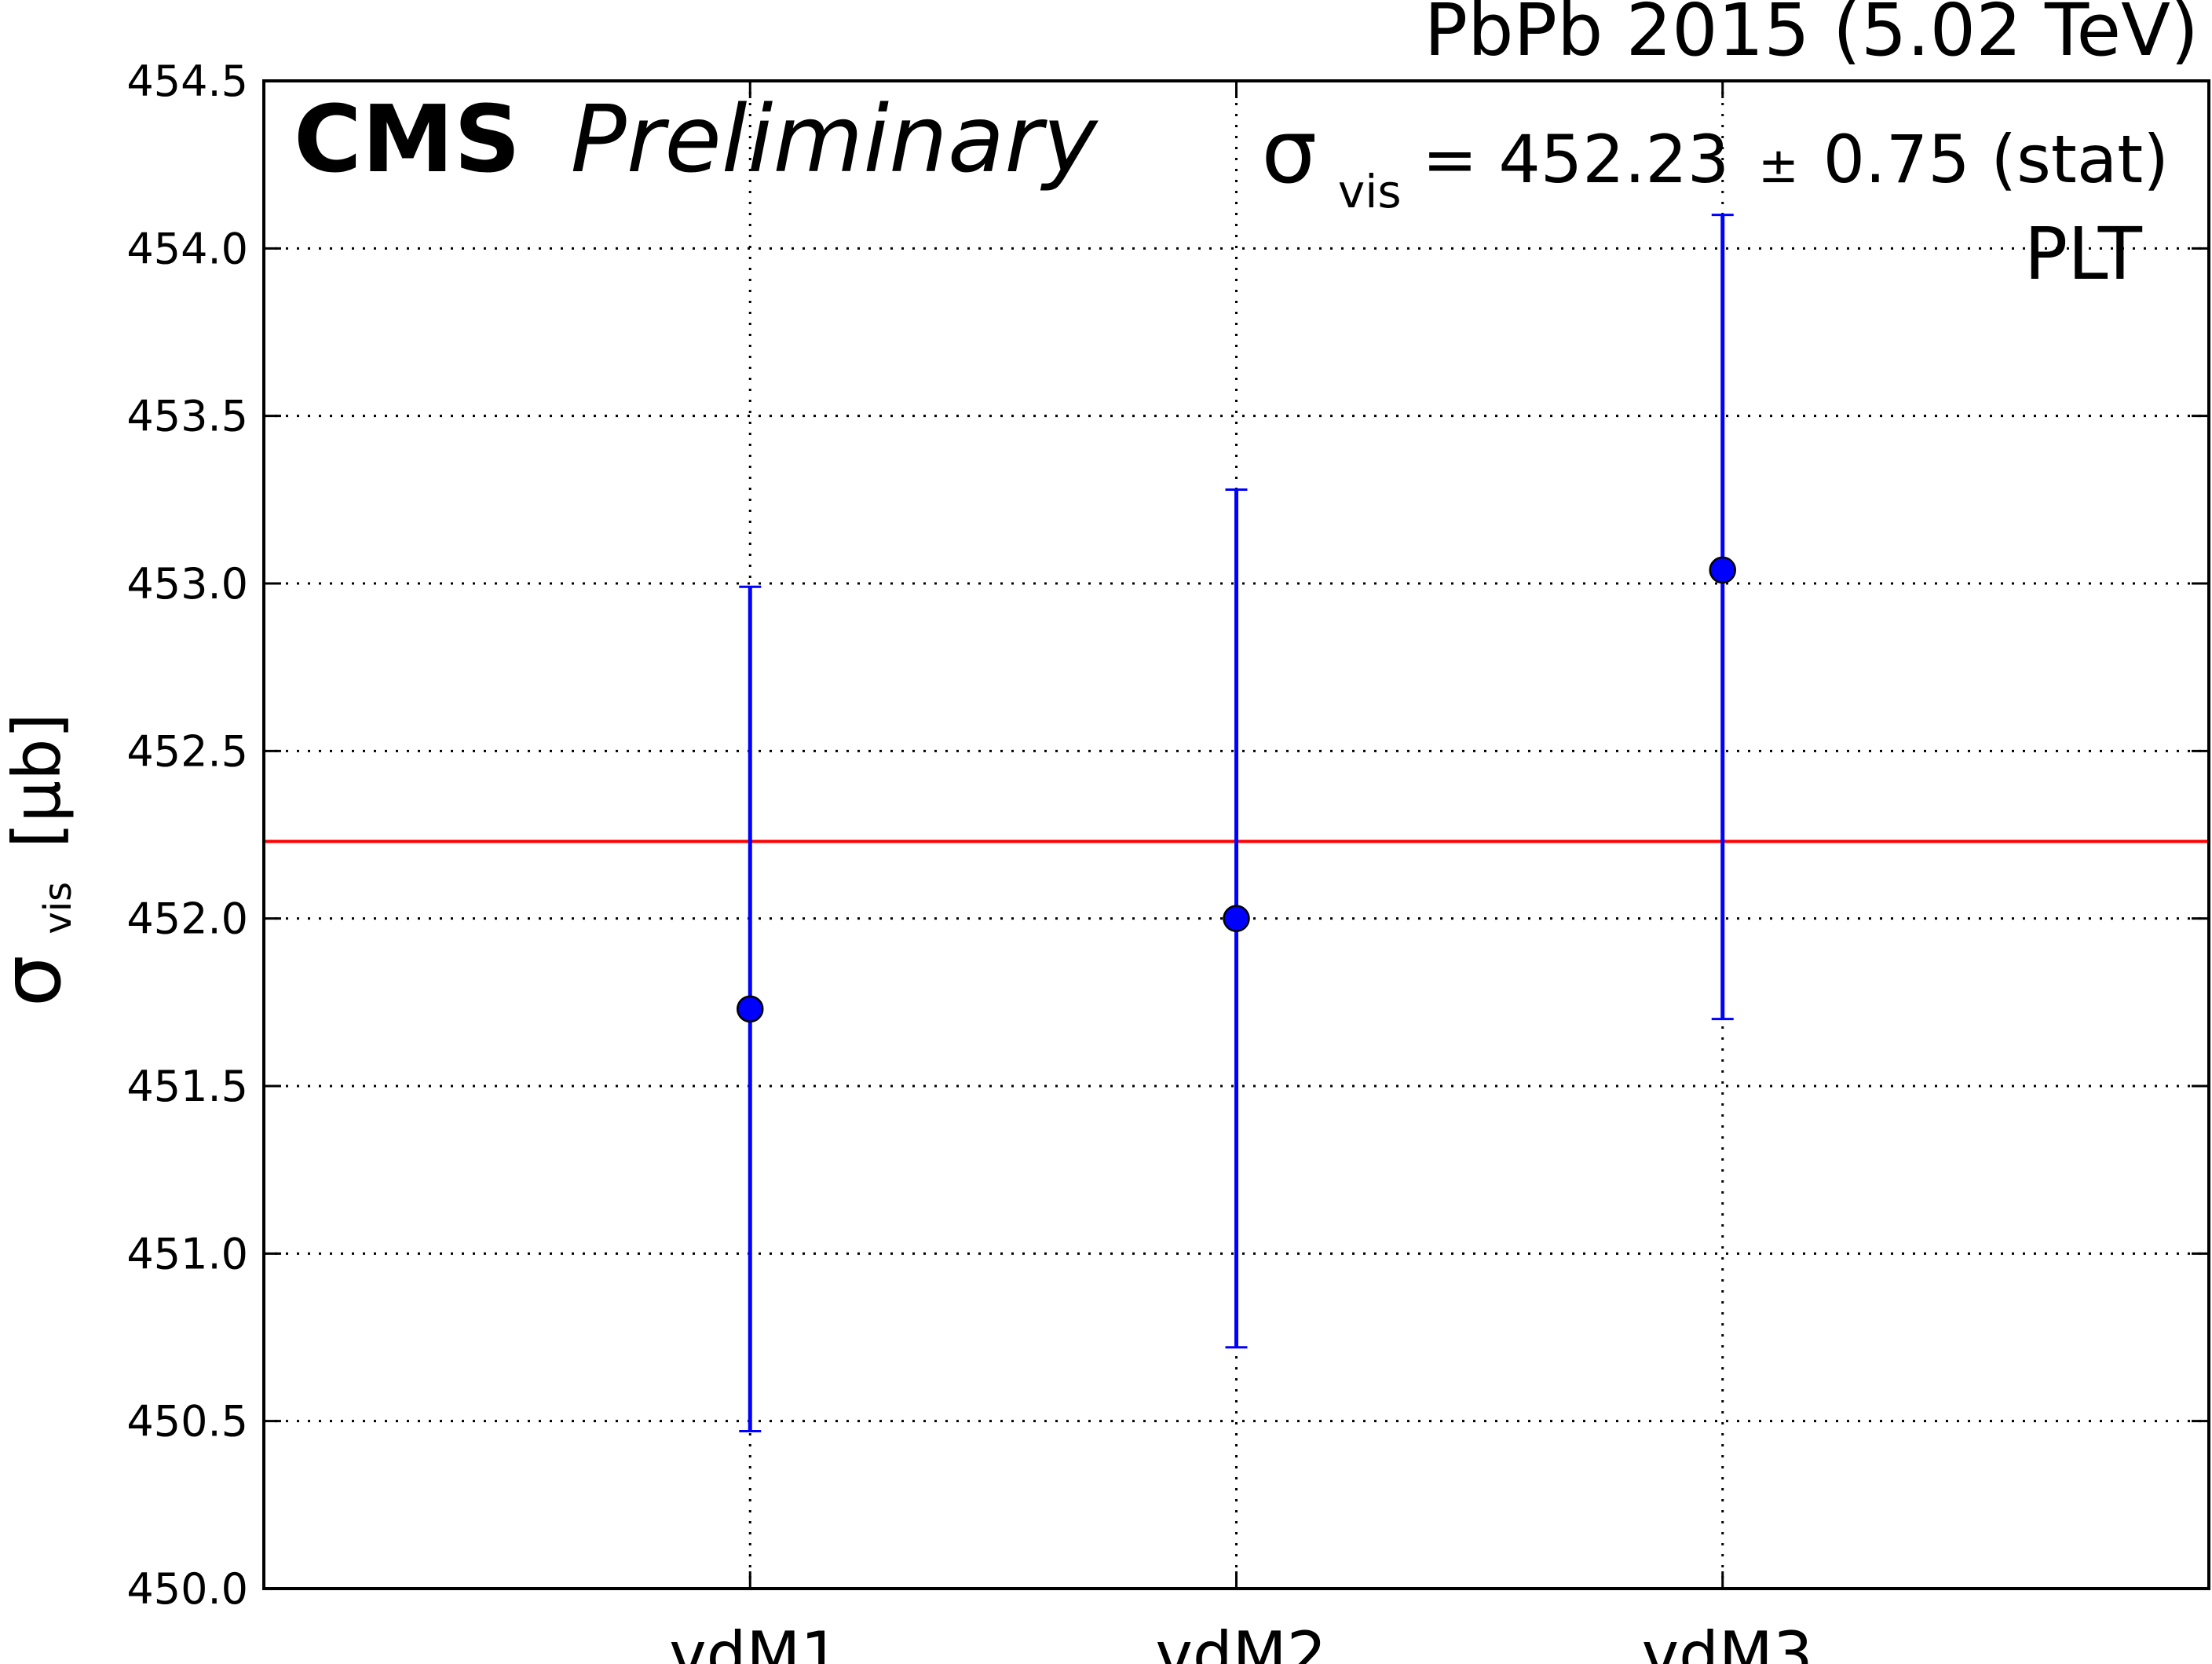 This screenshot has width=2212, height=1664. I want to click on y-axis-label: σ vis [μb], so click(43, 860).